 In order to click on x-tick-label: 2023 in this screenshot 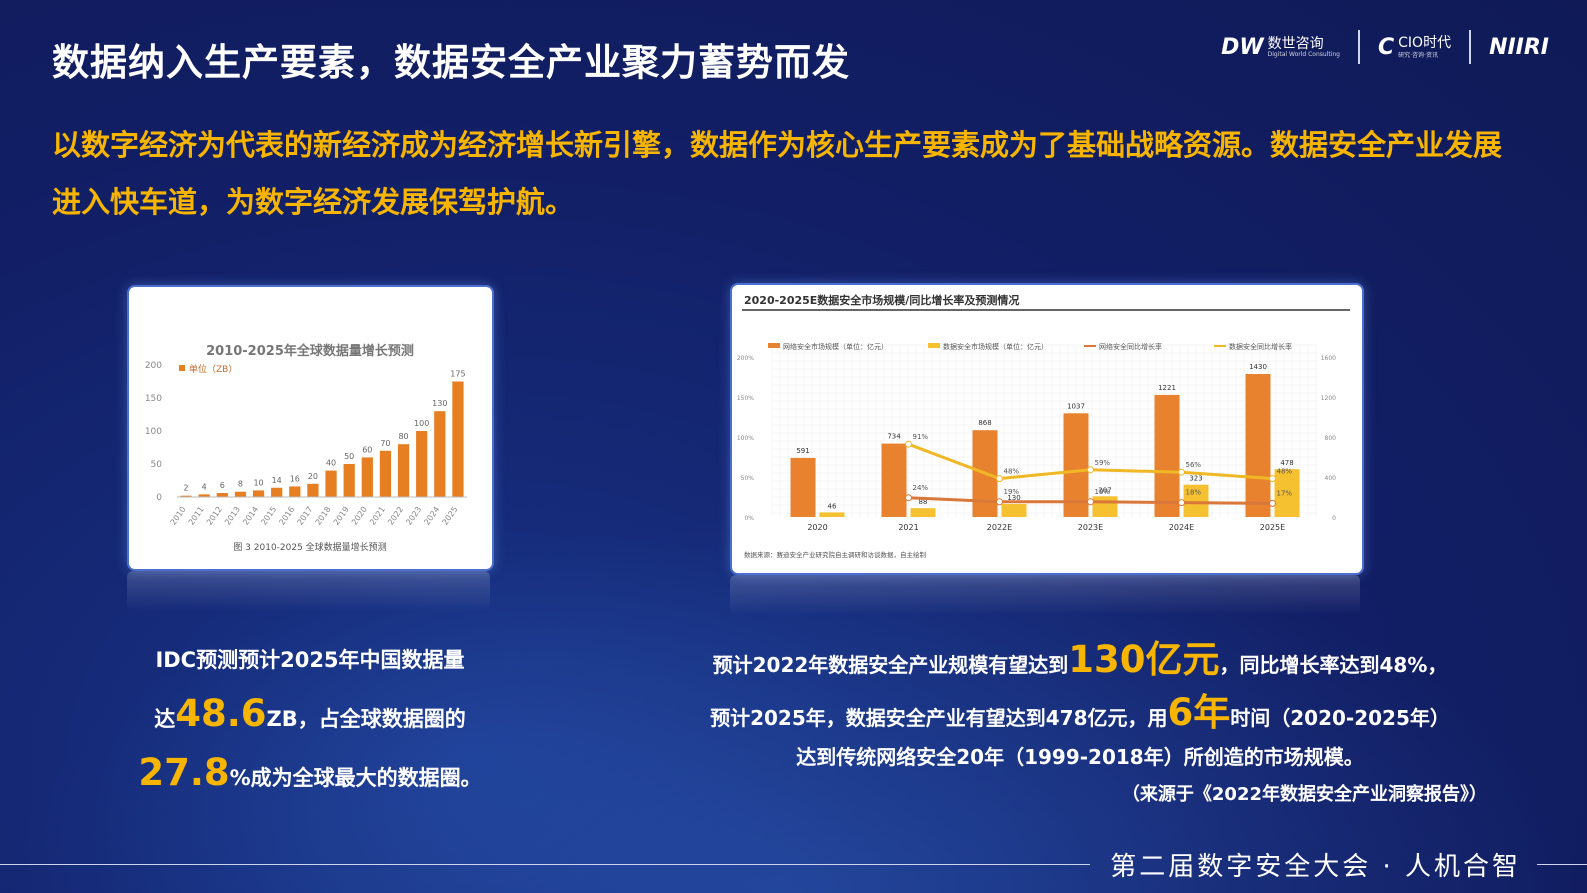, I will do `click(413, 516)`.